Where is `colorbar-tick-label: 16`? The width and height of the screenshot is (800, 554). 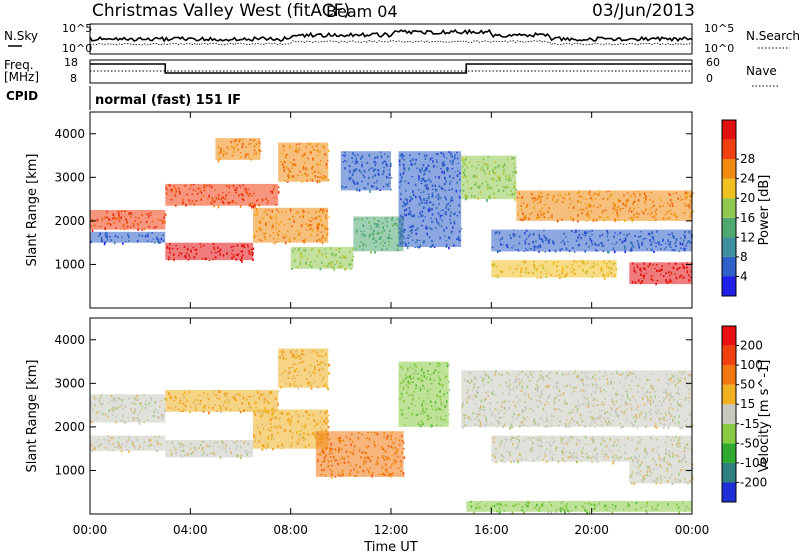
colorbar-tick-label: 16 is located at coordinates (747, 218).